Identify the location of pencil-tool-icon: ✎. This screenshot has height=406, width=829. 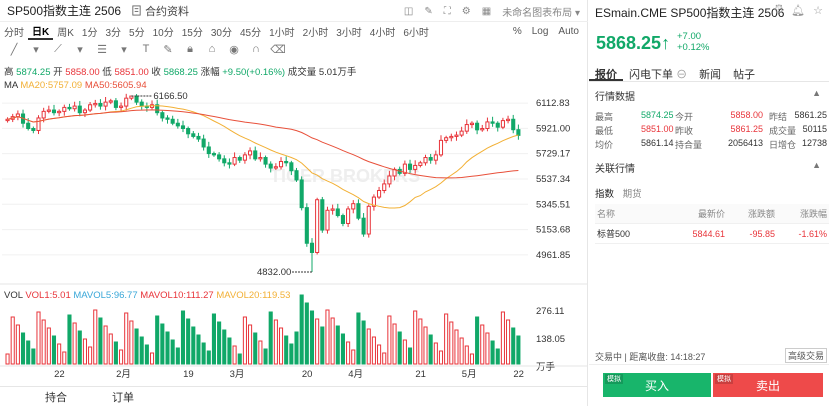
(168, 49).